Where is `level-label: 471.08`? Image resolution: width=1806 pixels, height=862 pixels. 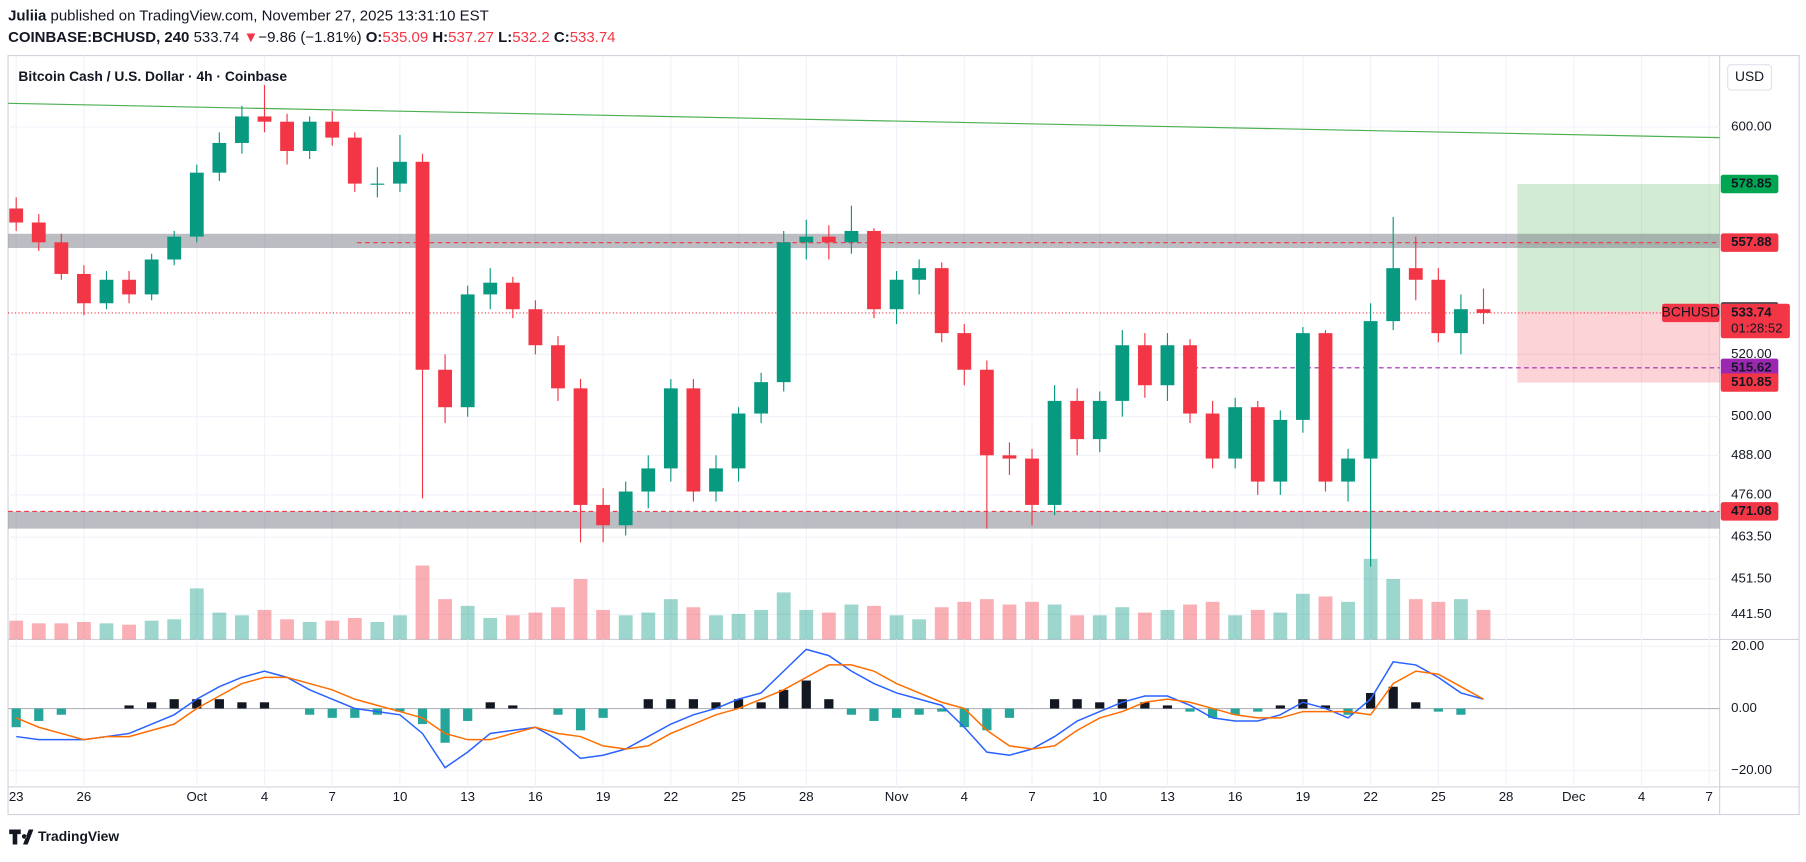
level-label: 471.08 is located at coordinates (1751, 510).